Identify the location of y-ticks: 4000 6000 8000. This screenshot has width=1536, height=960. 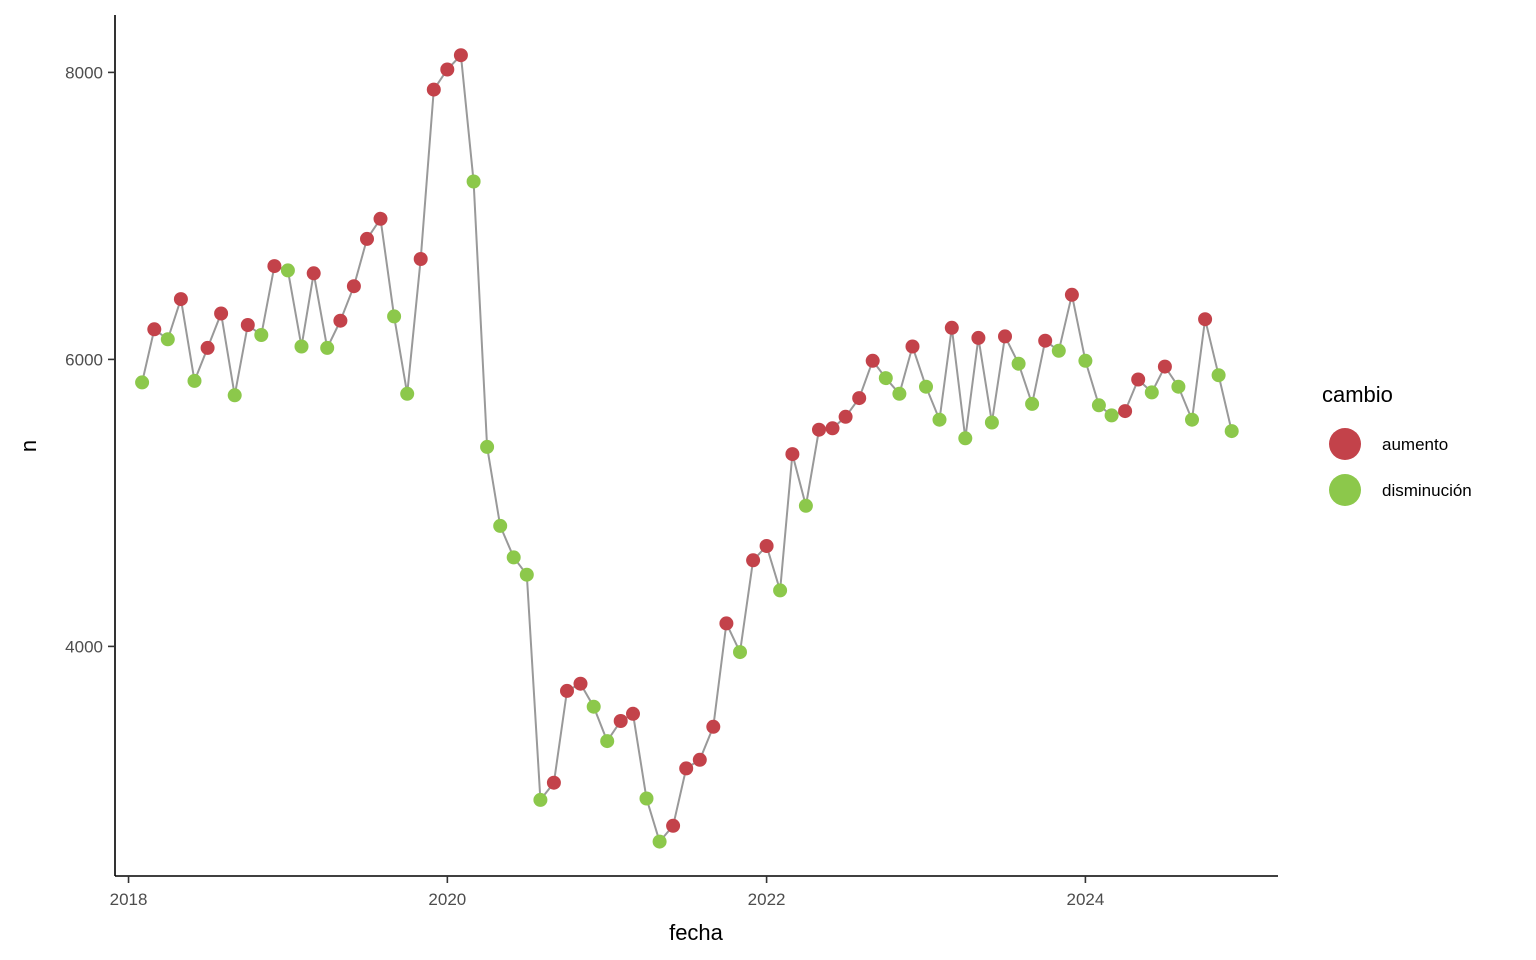
(90, 359).